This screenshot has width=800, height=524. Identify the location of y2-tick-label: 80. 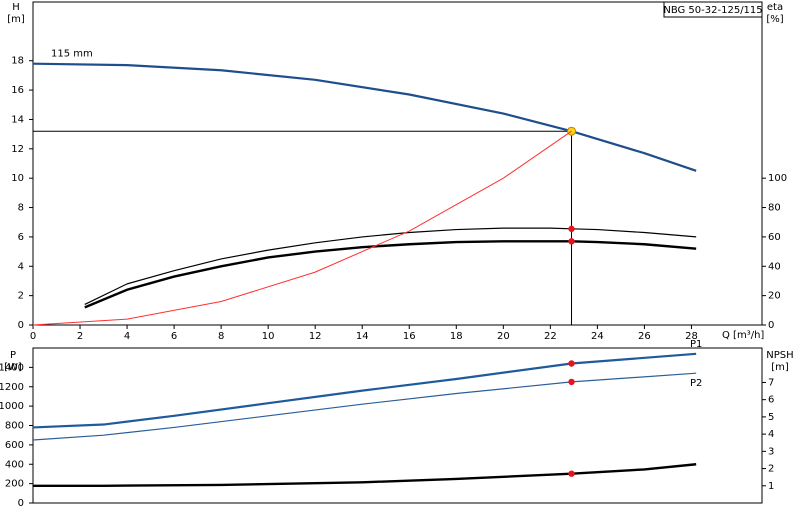
(774, 208).